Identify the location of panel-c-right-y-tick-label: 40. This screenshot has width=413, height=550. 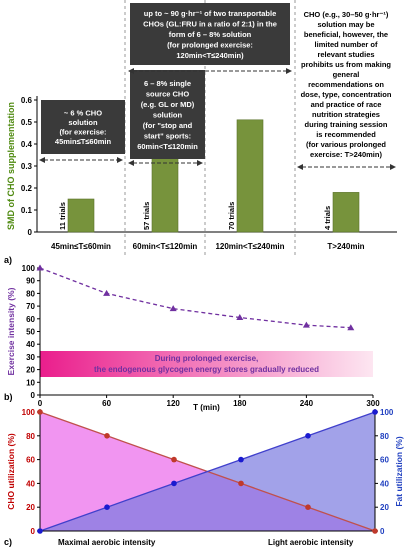
(384, 483).